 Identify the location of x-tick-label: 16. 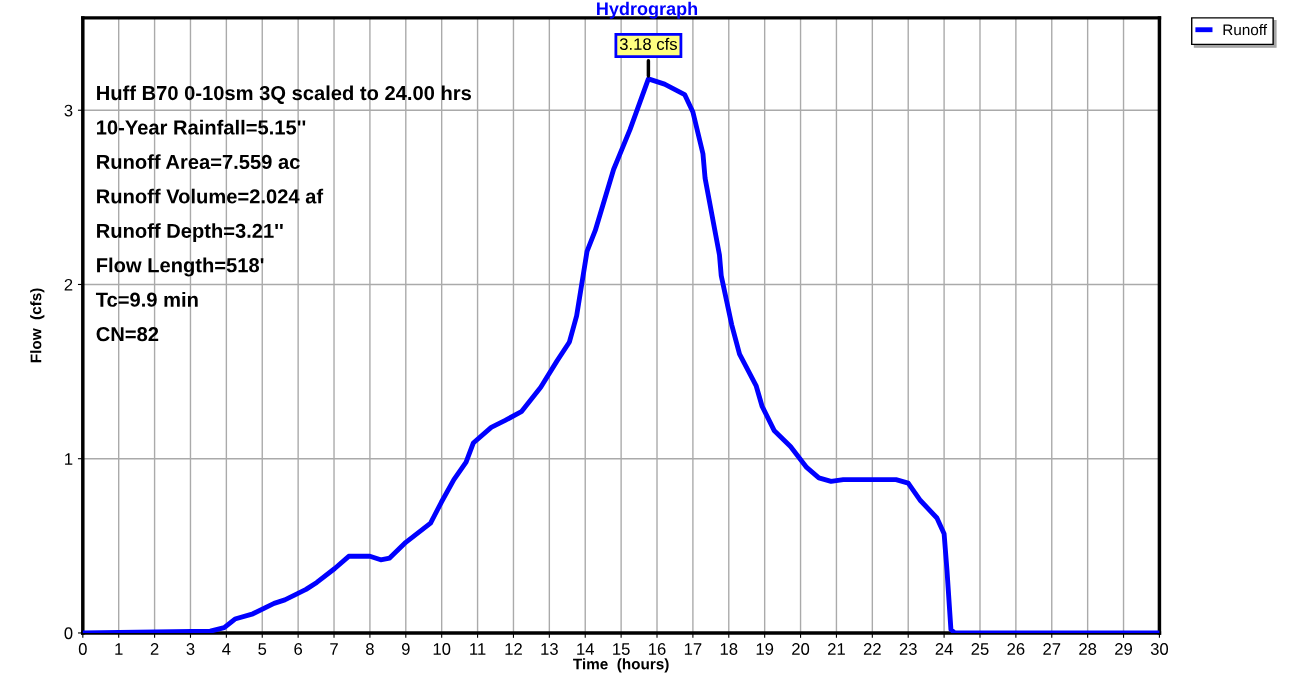
(657, 649).